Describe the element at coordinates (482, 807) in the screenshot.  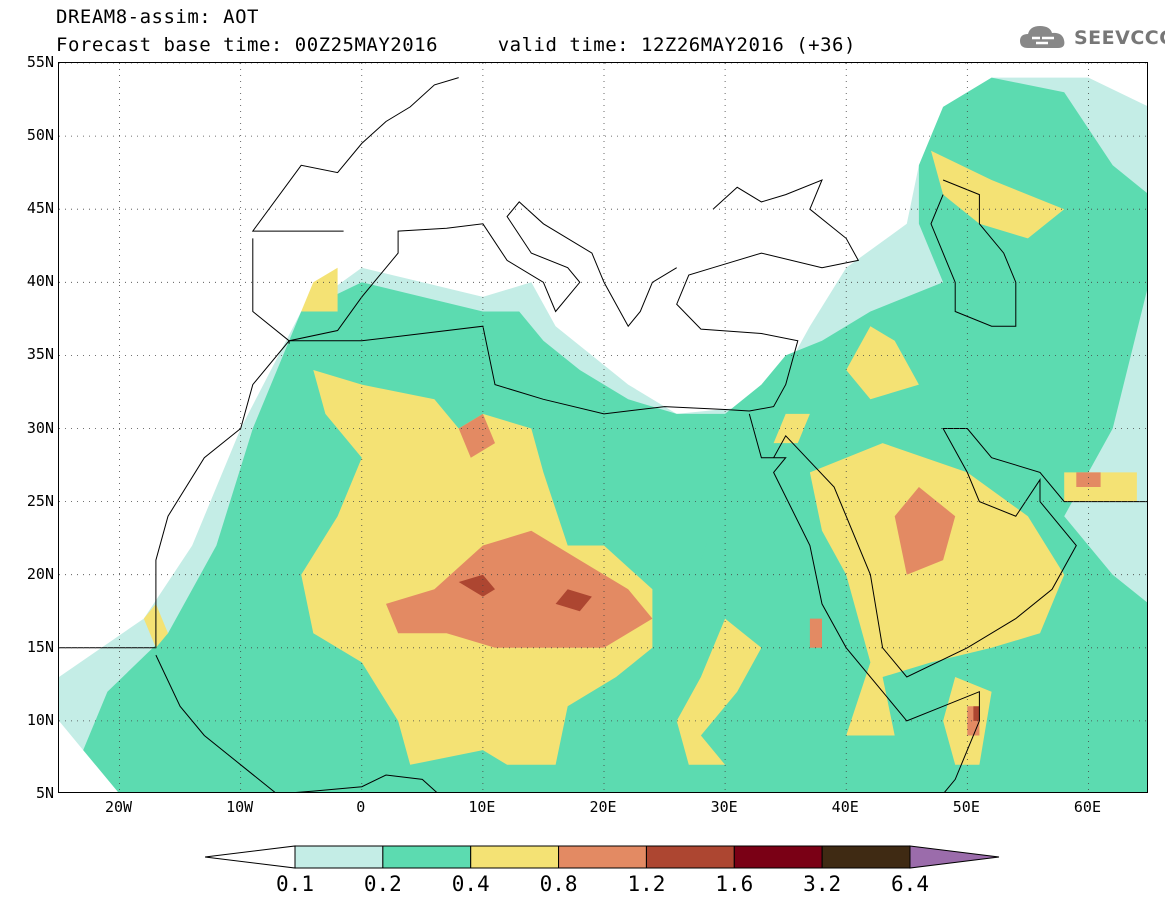
I see `lon-tick-label: 10E` at that location.